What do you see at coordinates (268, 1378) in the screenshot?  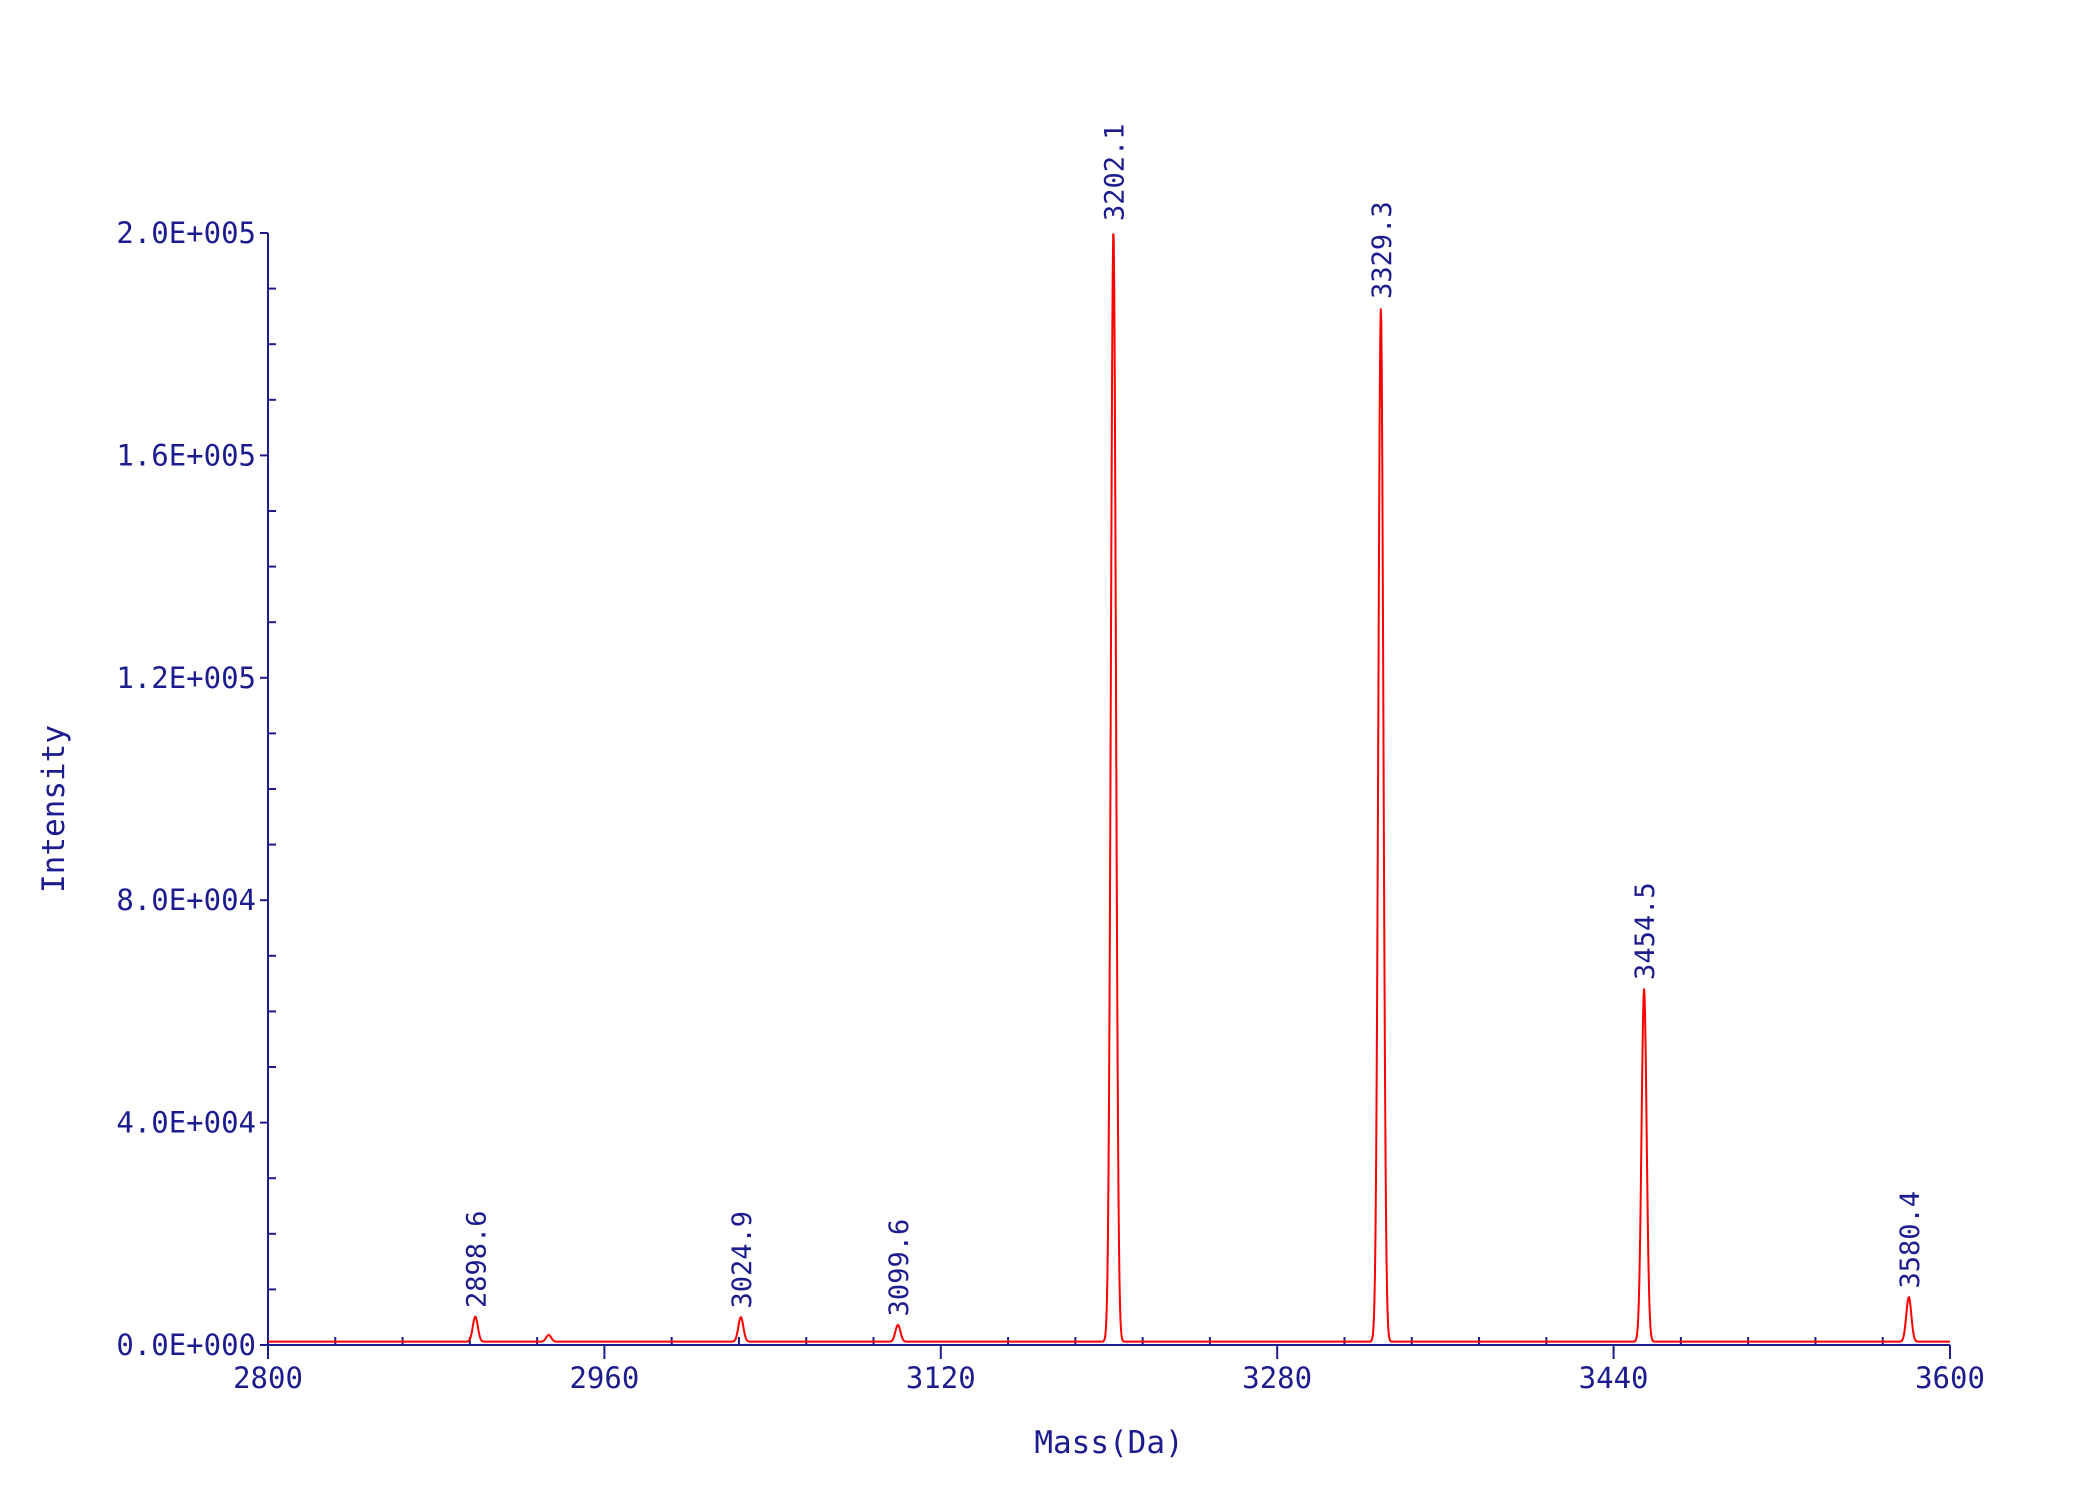 I see `x-tick-label: 2800` at bounding box center [268, 1378].